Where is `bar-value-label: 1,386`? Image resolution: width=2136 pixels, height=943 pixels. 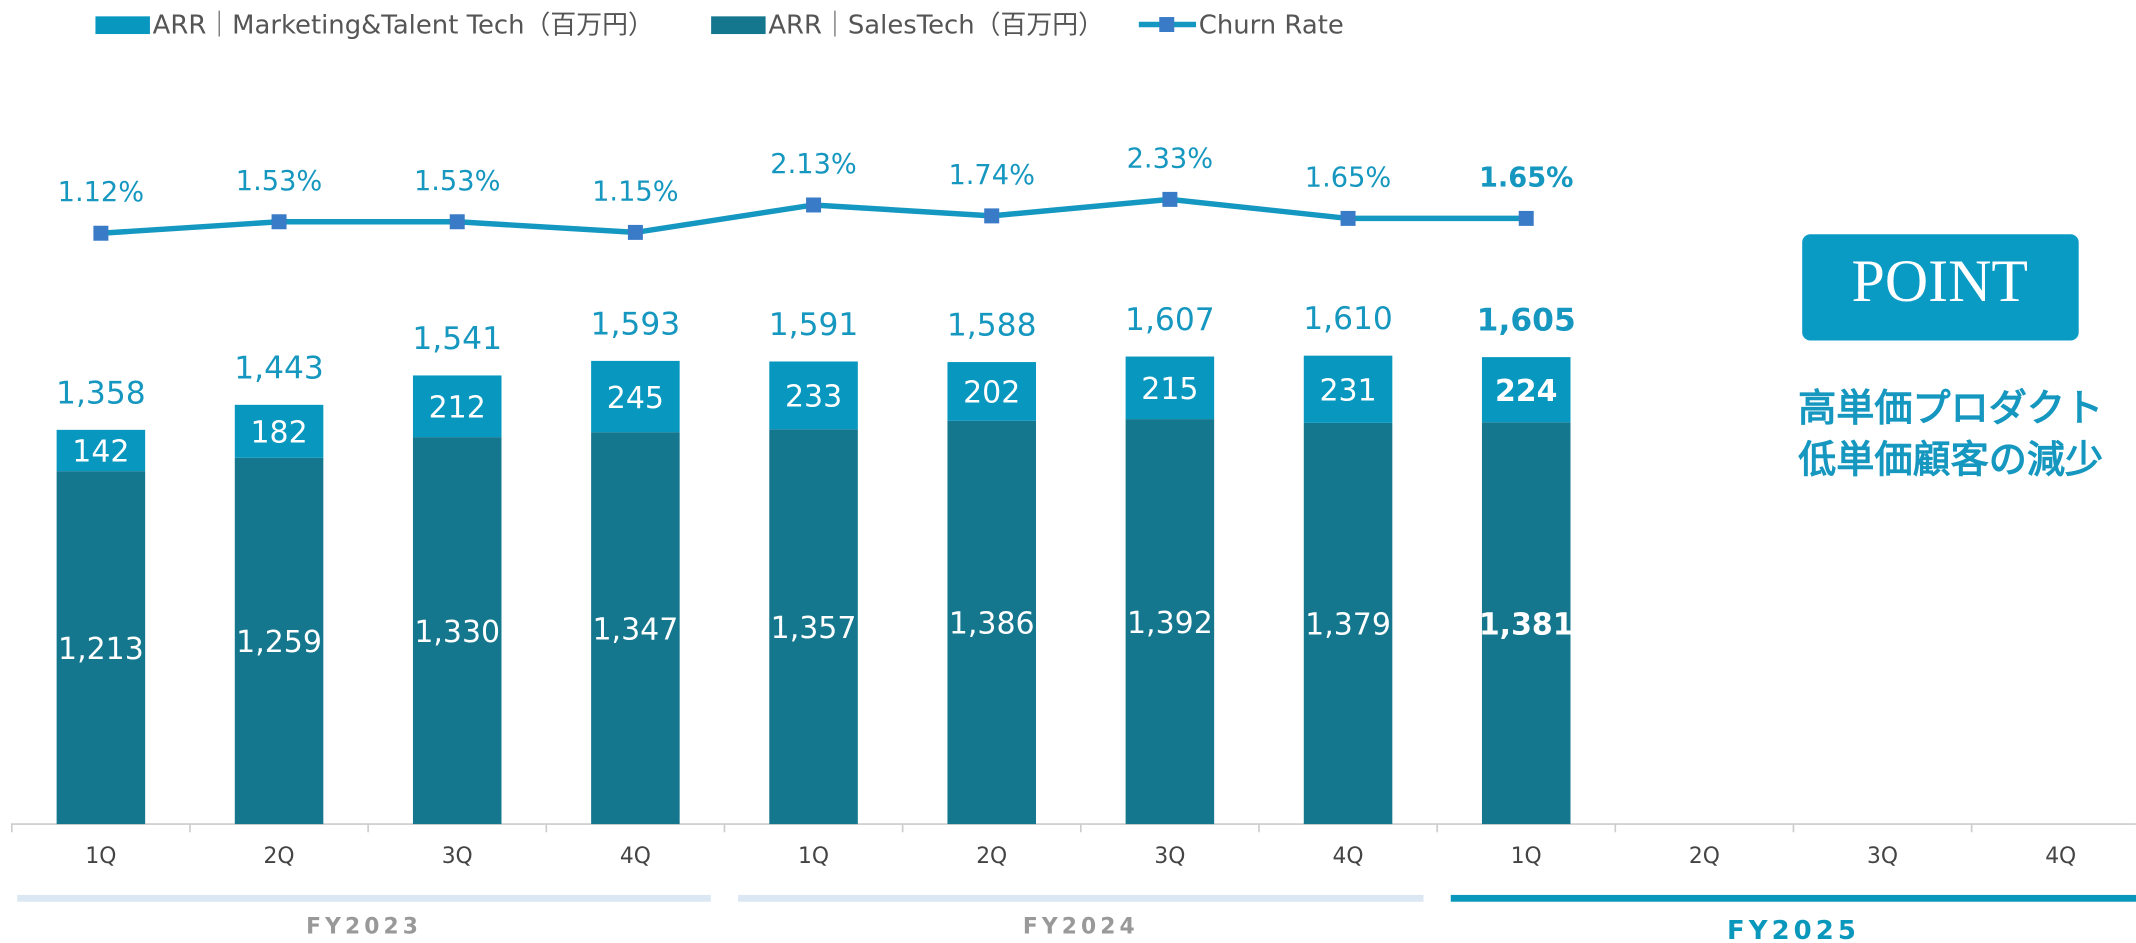
bar-value-label: 1,386 is located at coordinates (992, 624).